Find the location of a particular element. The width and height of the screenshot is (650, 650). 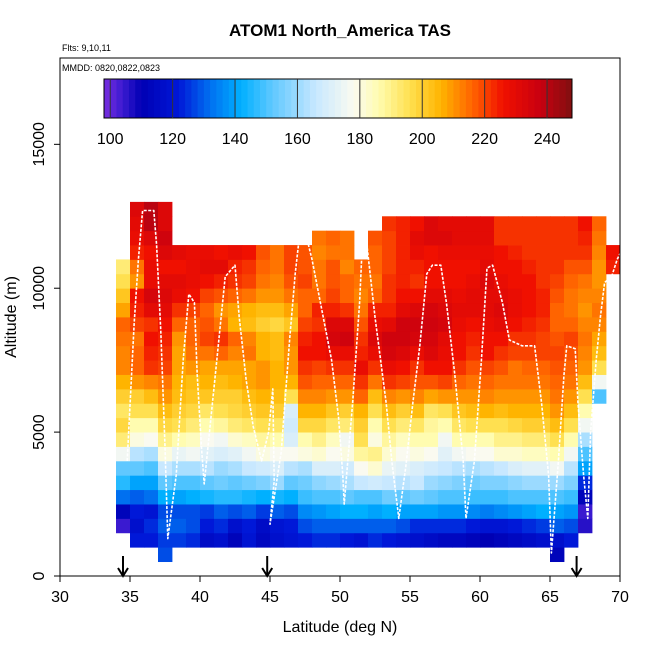

colorbar-frame is located at coordinates (338, 98).